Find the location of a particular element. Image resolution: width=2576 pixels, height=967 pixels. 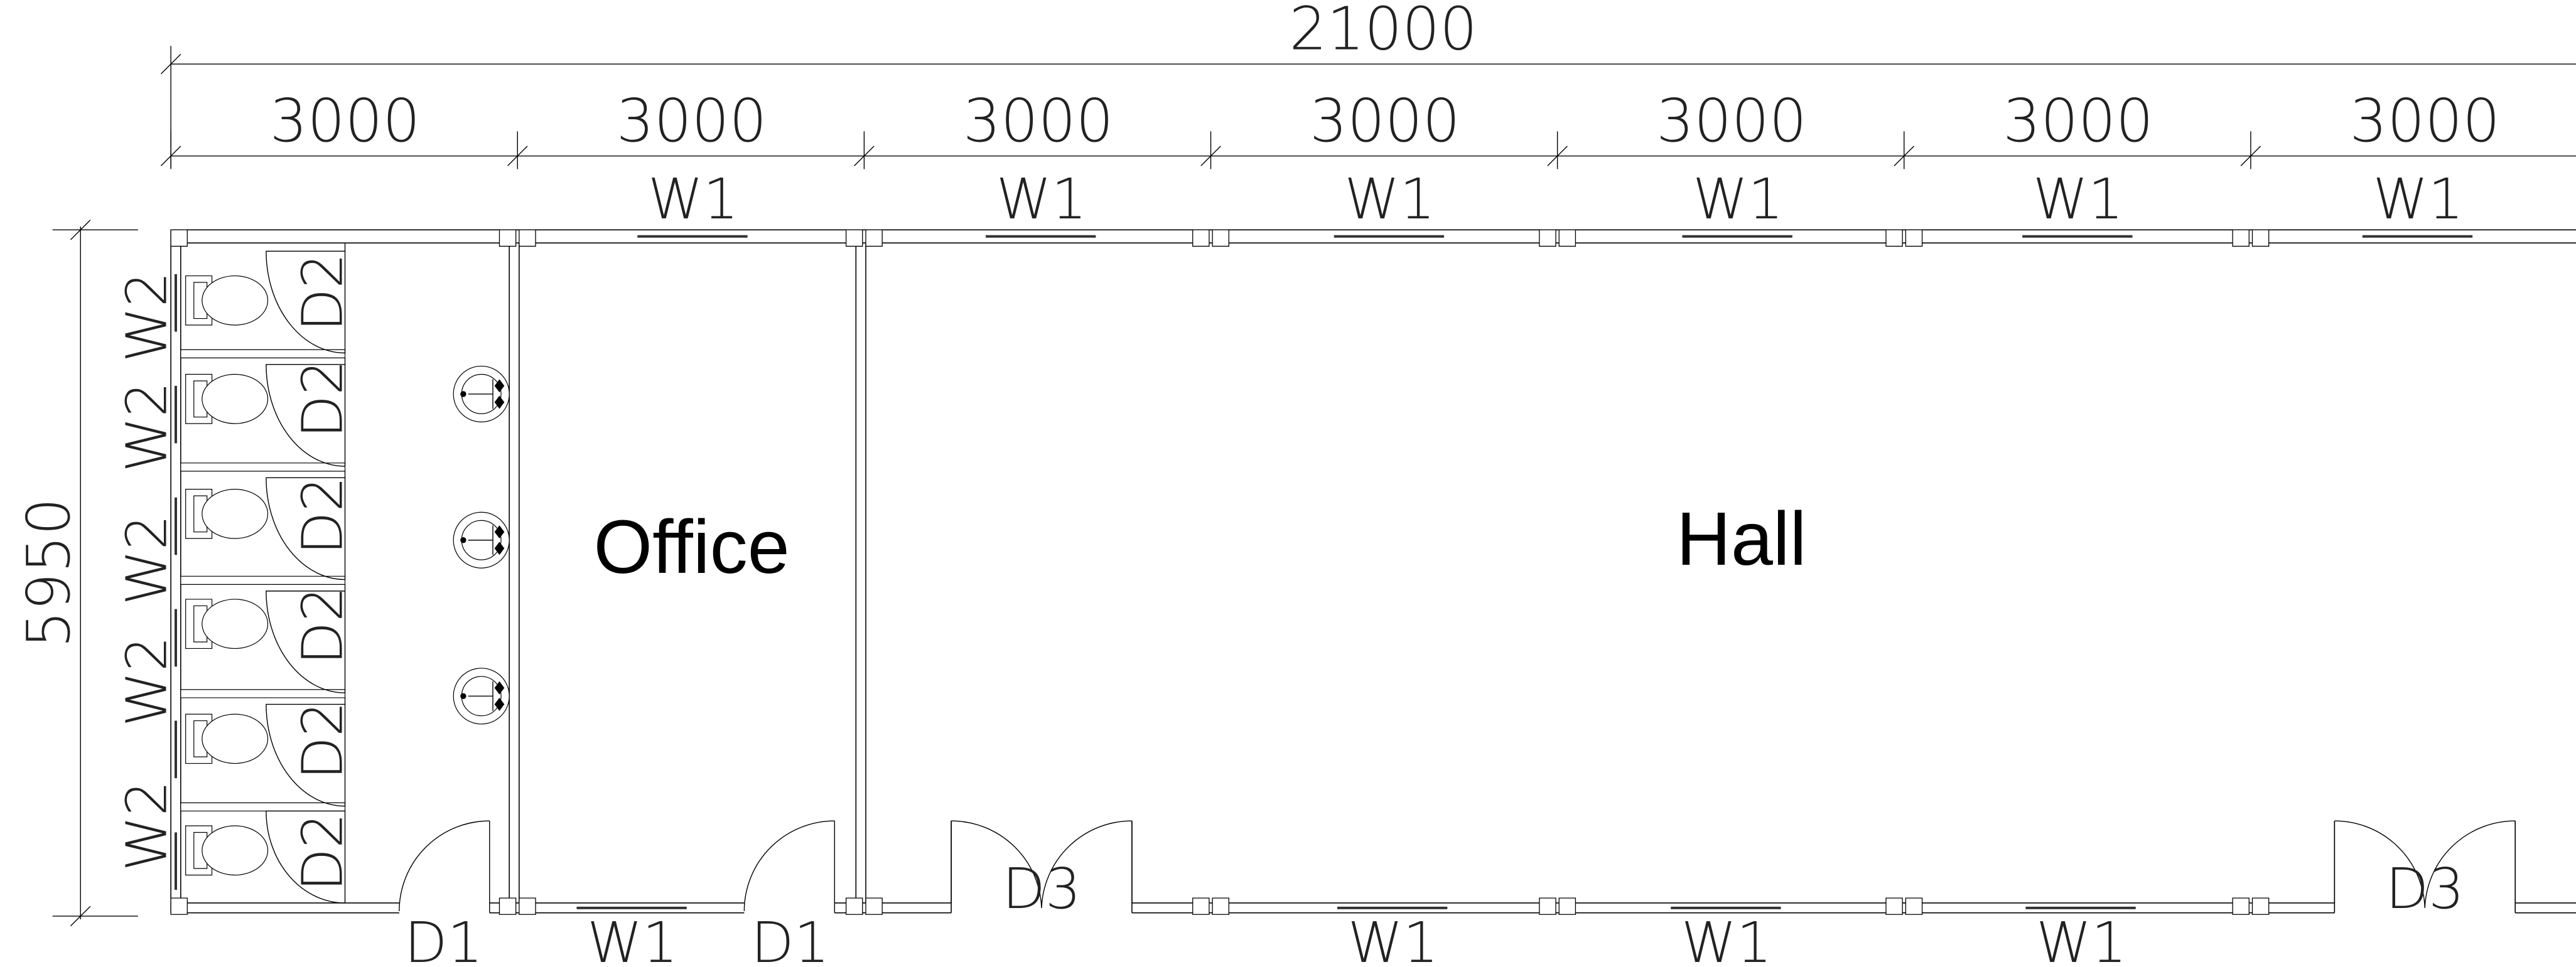

room-label-hall: Hall is located at coordinates (1741, 538).